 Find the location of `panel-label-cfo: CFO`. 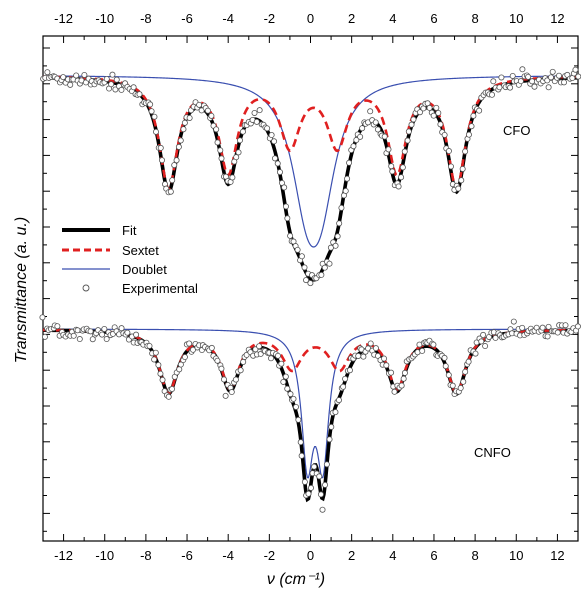

panel-label-cfo: CFO is located at coordinates (516, 130).